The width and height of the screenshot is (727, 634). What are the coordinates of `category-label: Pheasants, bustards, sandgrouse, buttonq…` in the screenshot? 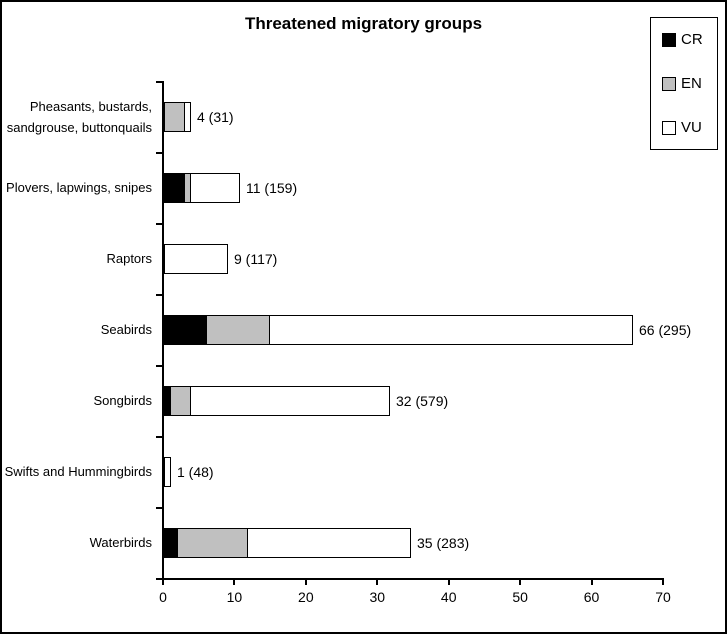 It's located at (79, 116).